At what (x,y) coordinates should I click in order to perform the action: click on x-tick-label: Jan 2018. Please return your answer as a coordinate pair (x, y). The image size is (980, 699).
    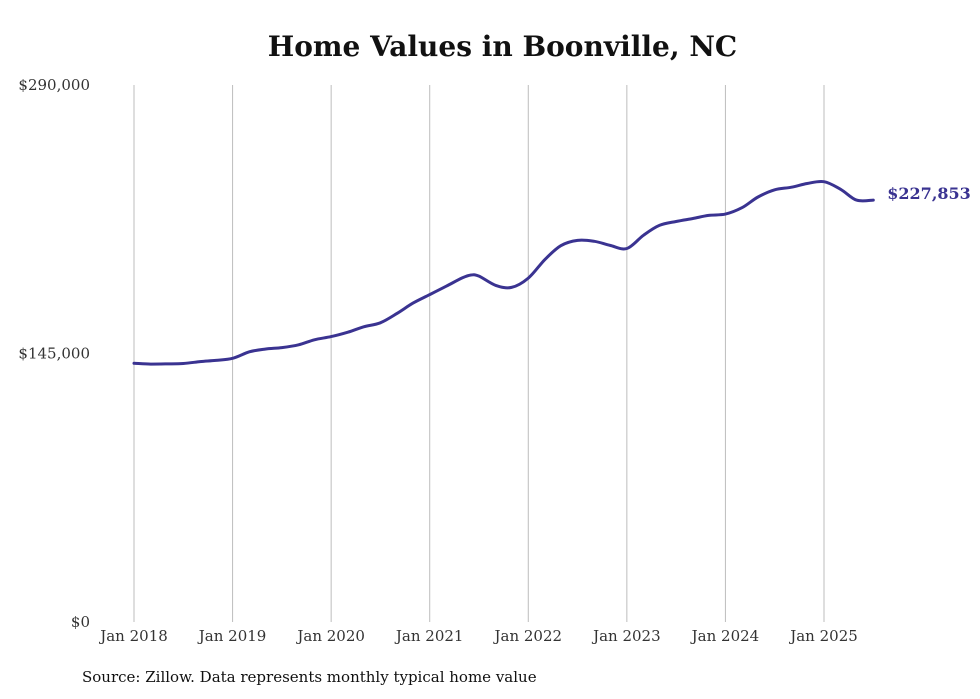
    Looking at the image, I should click on (133, 636).